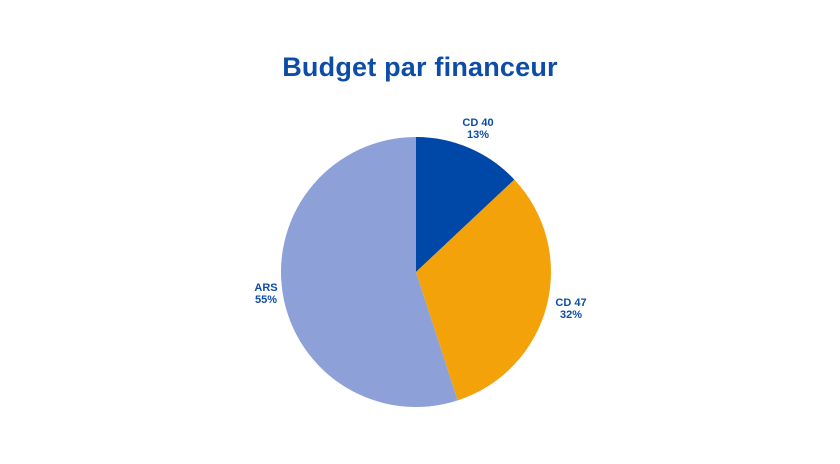 Image resolution: width=840 pixels, height=464 pixels. I want to click on slice-percent-label: 13%, so click(478, 135).